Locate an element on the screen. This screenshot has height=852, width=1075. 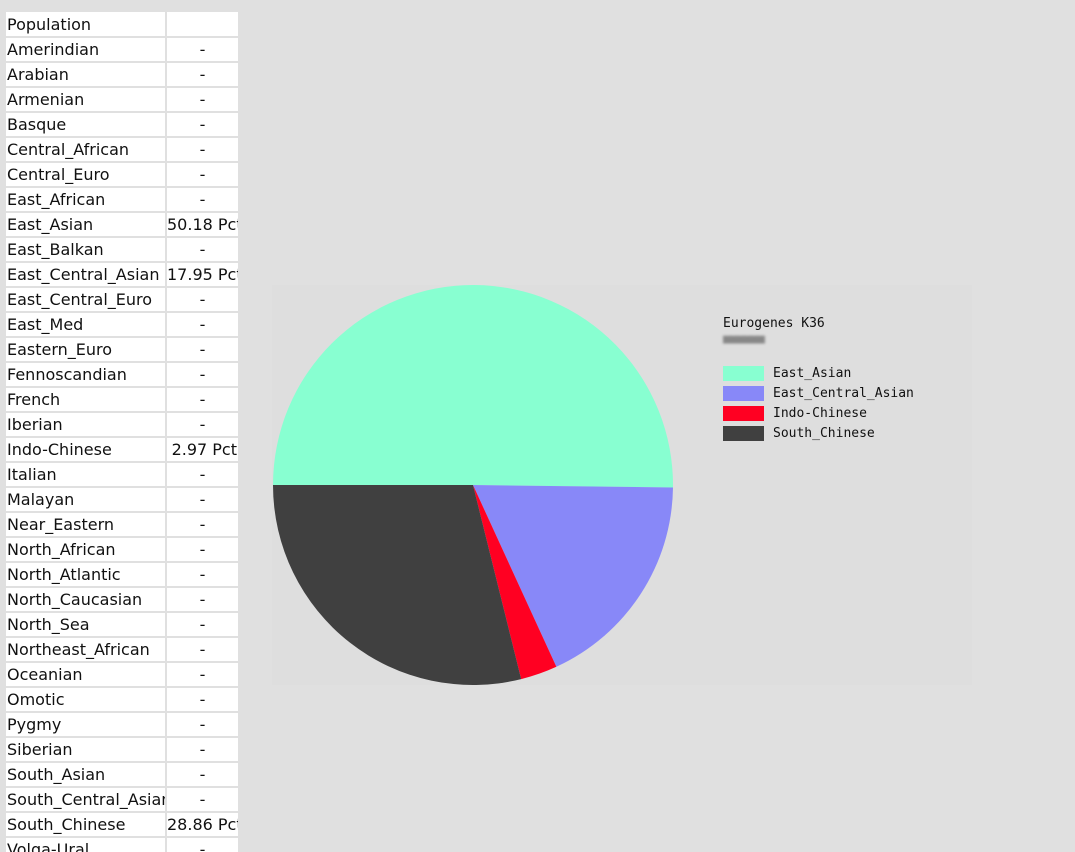
table-row: Omotic - is located at coordinates (122, 700).